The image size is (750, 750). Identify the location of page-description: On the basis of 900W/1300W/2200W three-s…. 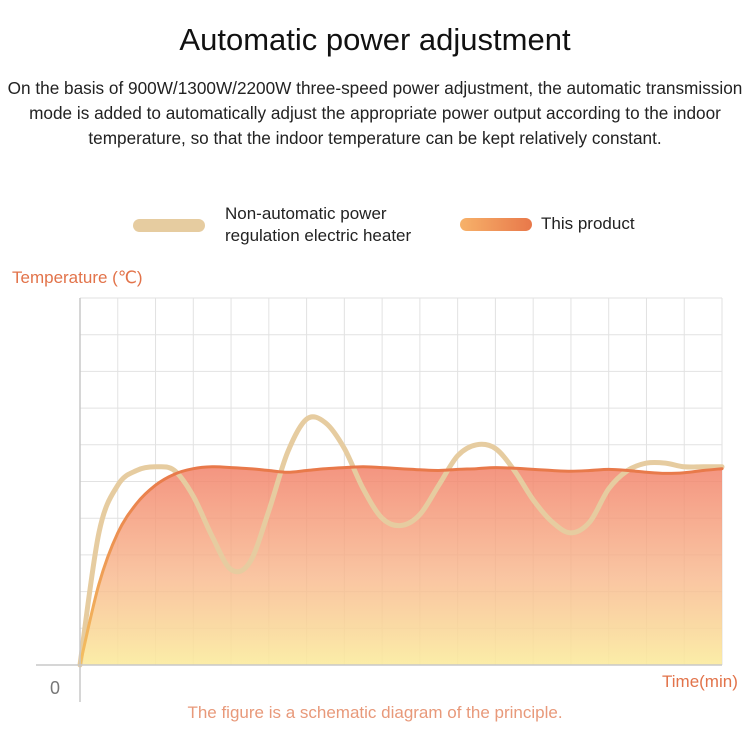
(375, 113).